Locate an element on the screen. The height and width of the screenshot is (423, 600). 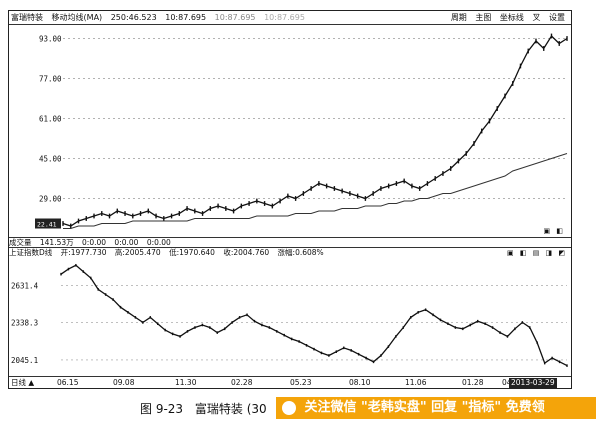
index-high: 高:2005.470 is located at coordinates (137, 252).